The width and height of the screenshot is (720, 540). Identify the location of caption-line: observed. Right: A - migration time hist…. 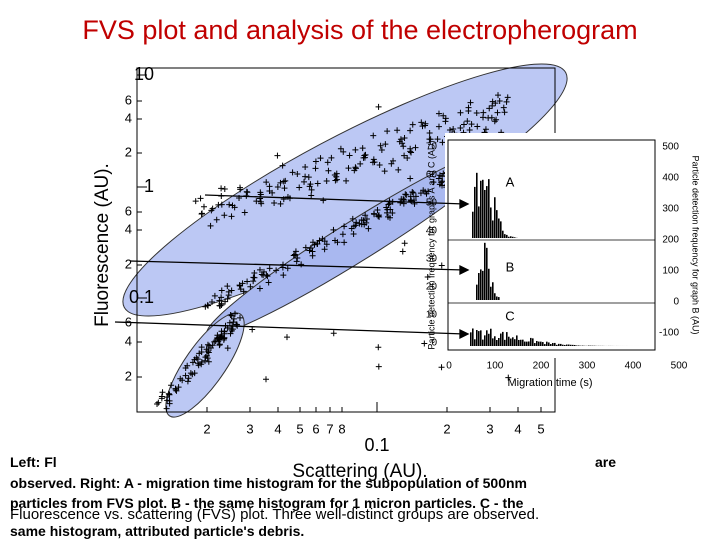
(268, 483).